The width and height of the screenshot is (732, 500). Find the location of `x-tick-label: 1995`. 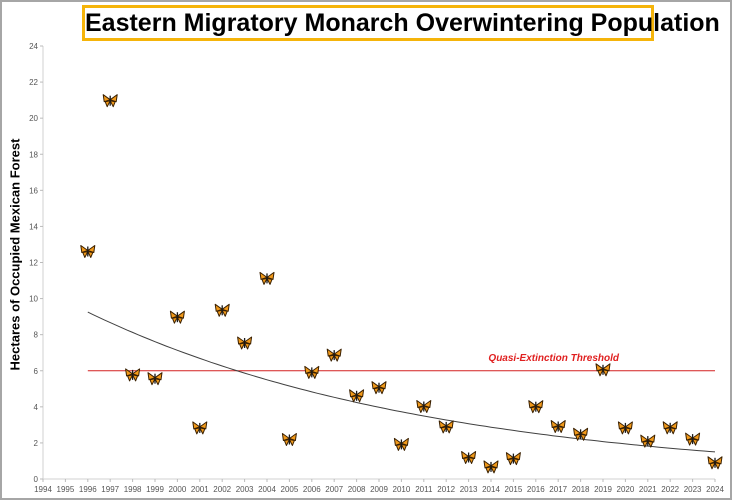

x-tick-label: 1995 is located at coordinates (66, 489).